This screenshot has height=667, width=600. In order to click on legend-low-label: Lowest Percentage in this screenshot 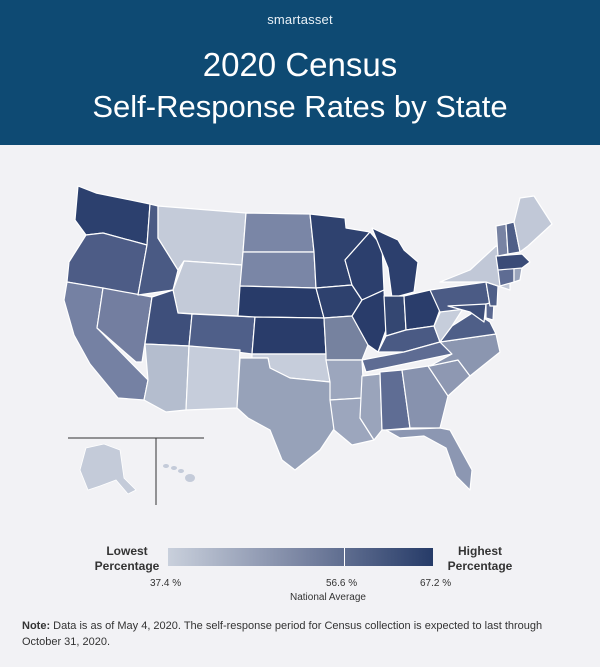, I will do `click(127, 559)`.